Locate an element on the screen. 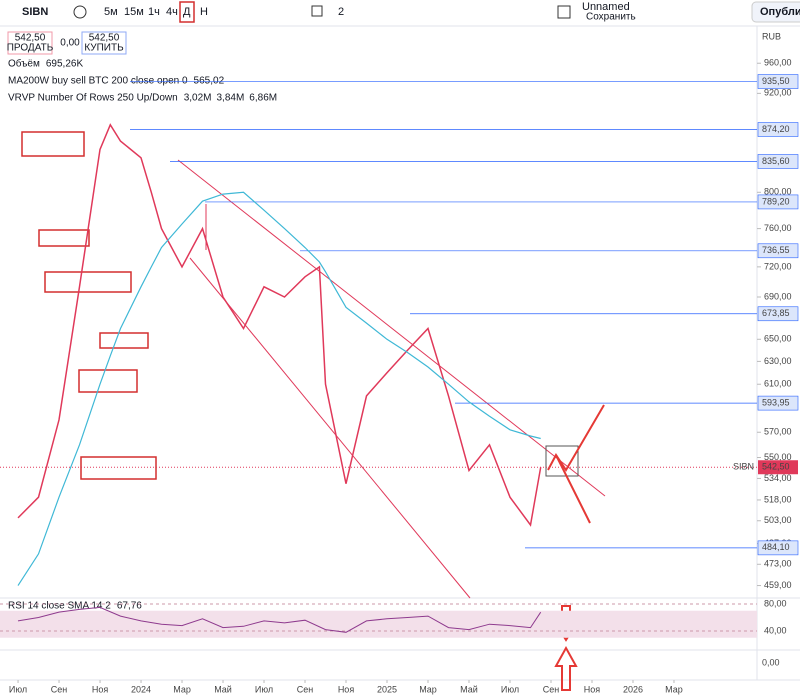 This screenshot has width=800, height=699. y-tick-label: 610,00 is located at coordinates (778, 384).